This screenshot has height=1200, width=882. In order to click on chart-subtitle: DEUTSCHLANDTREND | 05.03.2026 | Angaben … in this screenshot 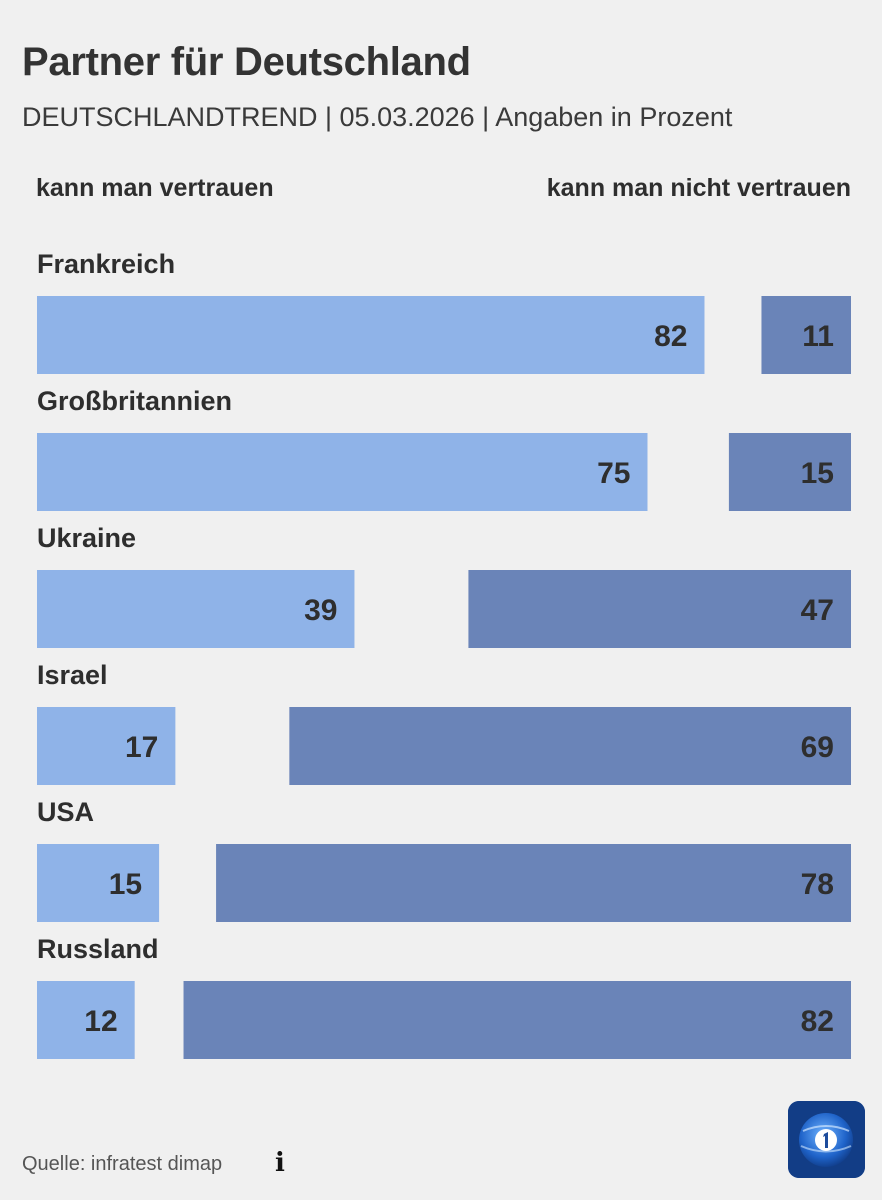, I will do `click(377, 117)`.